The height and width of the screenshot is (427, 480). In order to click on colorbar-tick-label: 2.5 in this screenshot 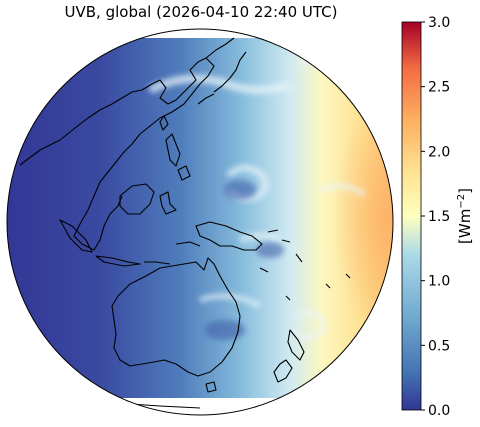, I will do `click(439, 88)`.